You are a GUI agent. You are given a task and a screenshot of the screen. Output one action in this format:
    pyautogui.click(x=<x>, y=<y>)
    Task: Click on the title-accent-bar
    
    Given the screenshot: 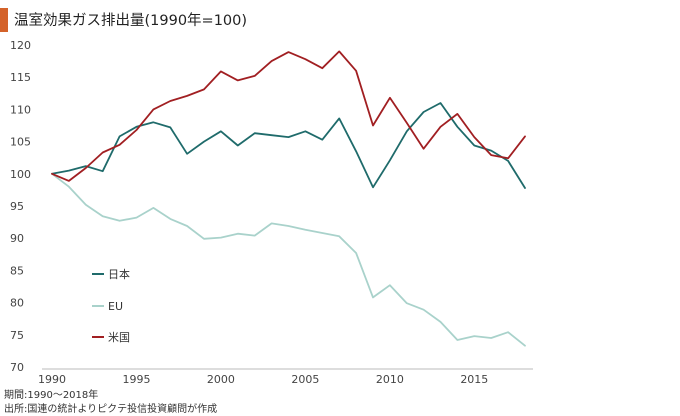 What is the action you would take?
    pyautogui.click(x=4, y=20)
    